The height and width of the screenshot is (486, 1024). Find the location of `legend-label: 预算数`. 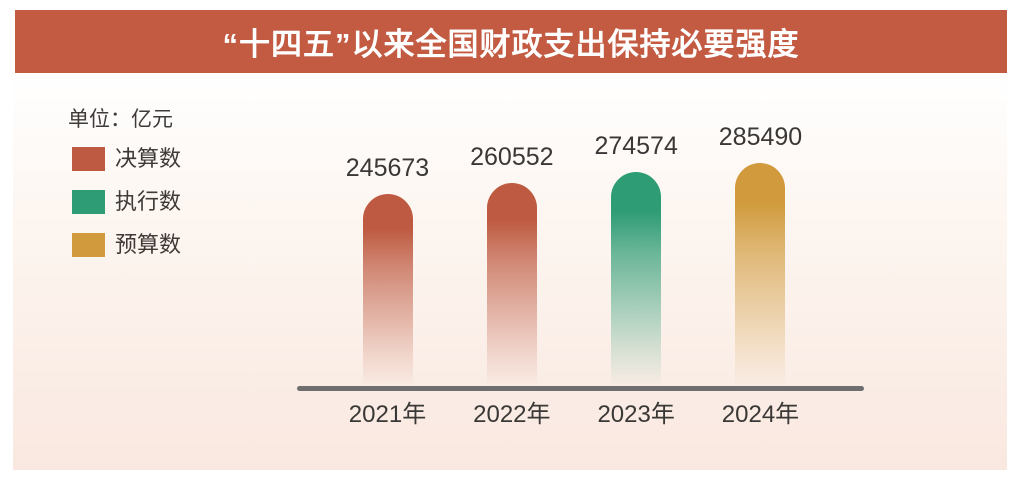

legend-label: 预算数 is located at coordinates (148, 244).